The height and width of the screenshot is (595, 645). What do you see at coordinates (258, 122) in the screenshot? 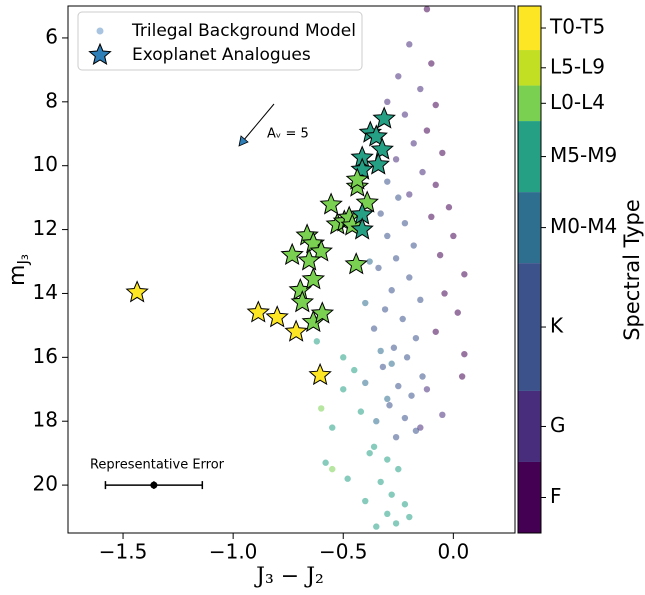
I see `extinction-arrow` at bounding box center [258, 122].